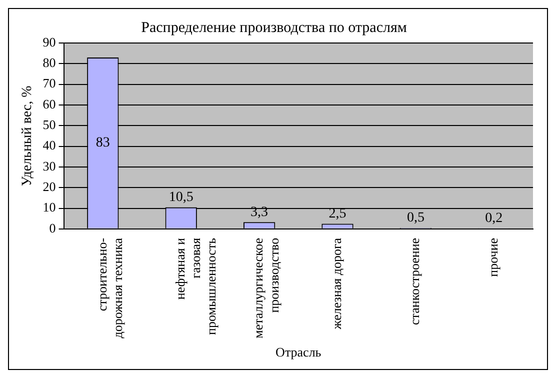 This screenshot has width=558, height=380. What do you see at coordinates (52, 228) in the screenshot?
I see `y-tick-label: 0` at bounding box center [52, 228].